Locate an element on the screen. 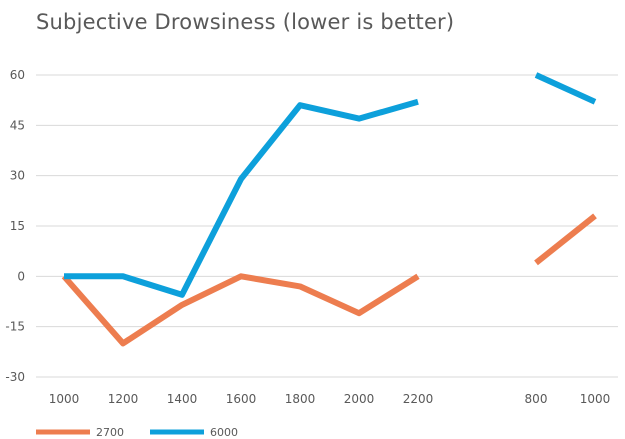  x-tick-label: 1400 is located at coordinates (182, 399).